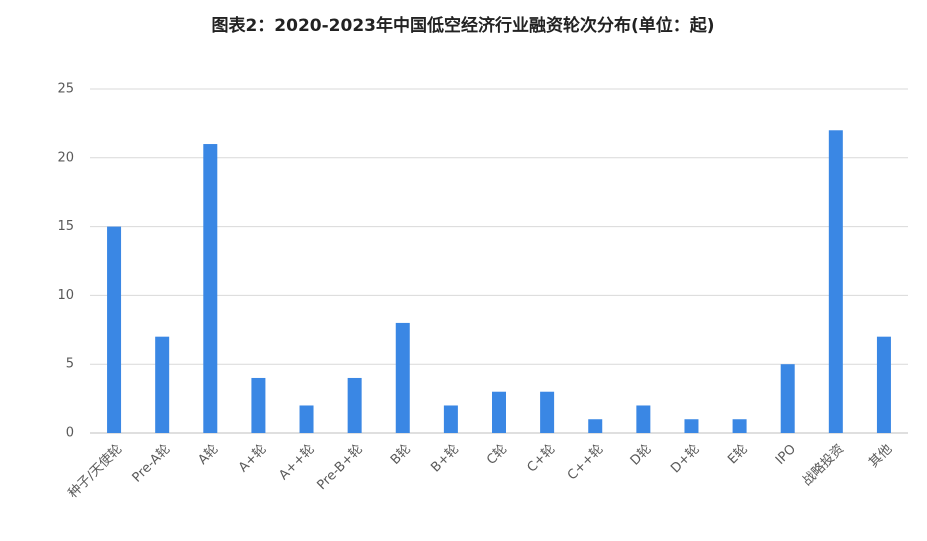 The image size is (927, 541). Describe the element at coordinates (738, 455) in the screenshot. I see `x-tick-label: E轮` at that location.